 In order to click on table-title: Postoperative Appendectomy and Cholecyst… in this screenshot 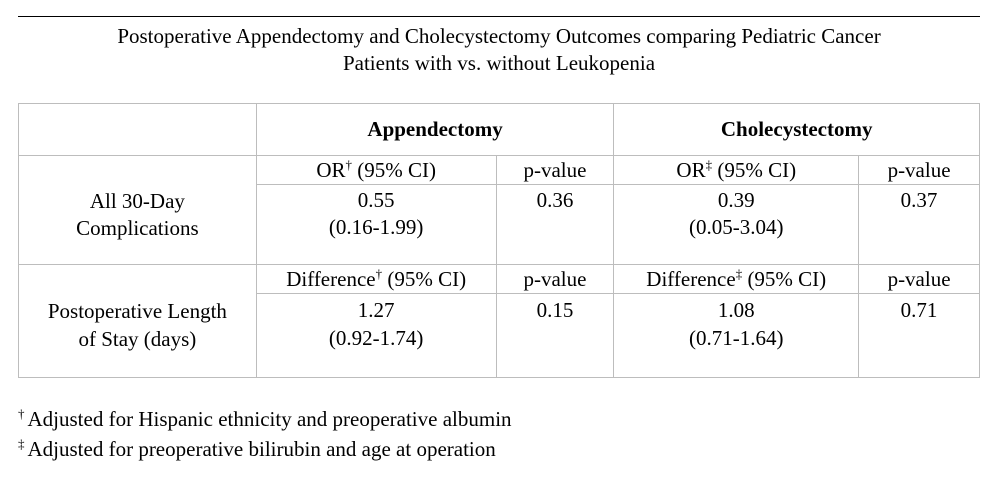, I will do `click(499, 50)`.